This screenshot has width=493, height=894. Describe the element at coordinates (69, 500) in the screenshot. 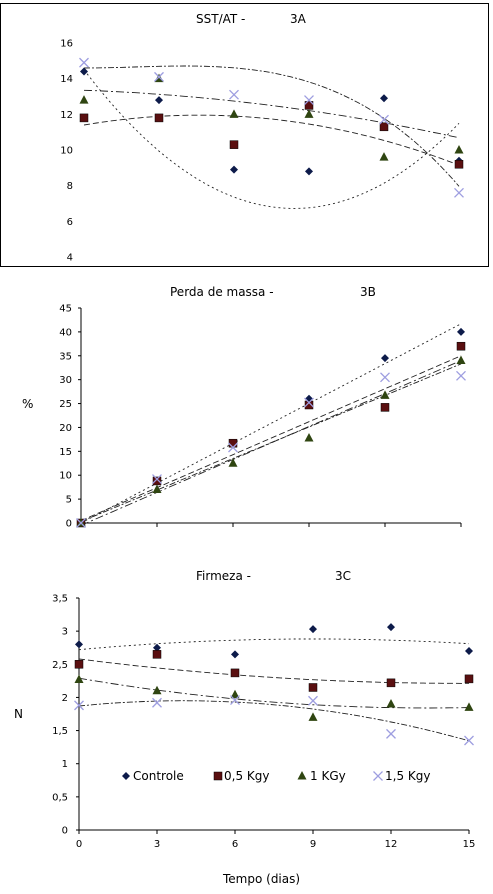

I see `y-tick-label: 5` at that location.